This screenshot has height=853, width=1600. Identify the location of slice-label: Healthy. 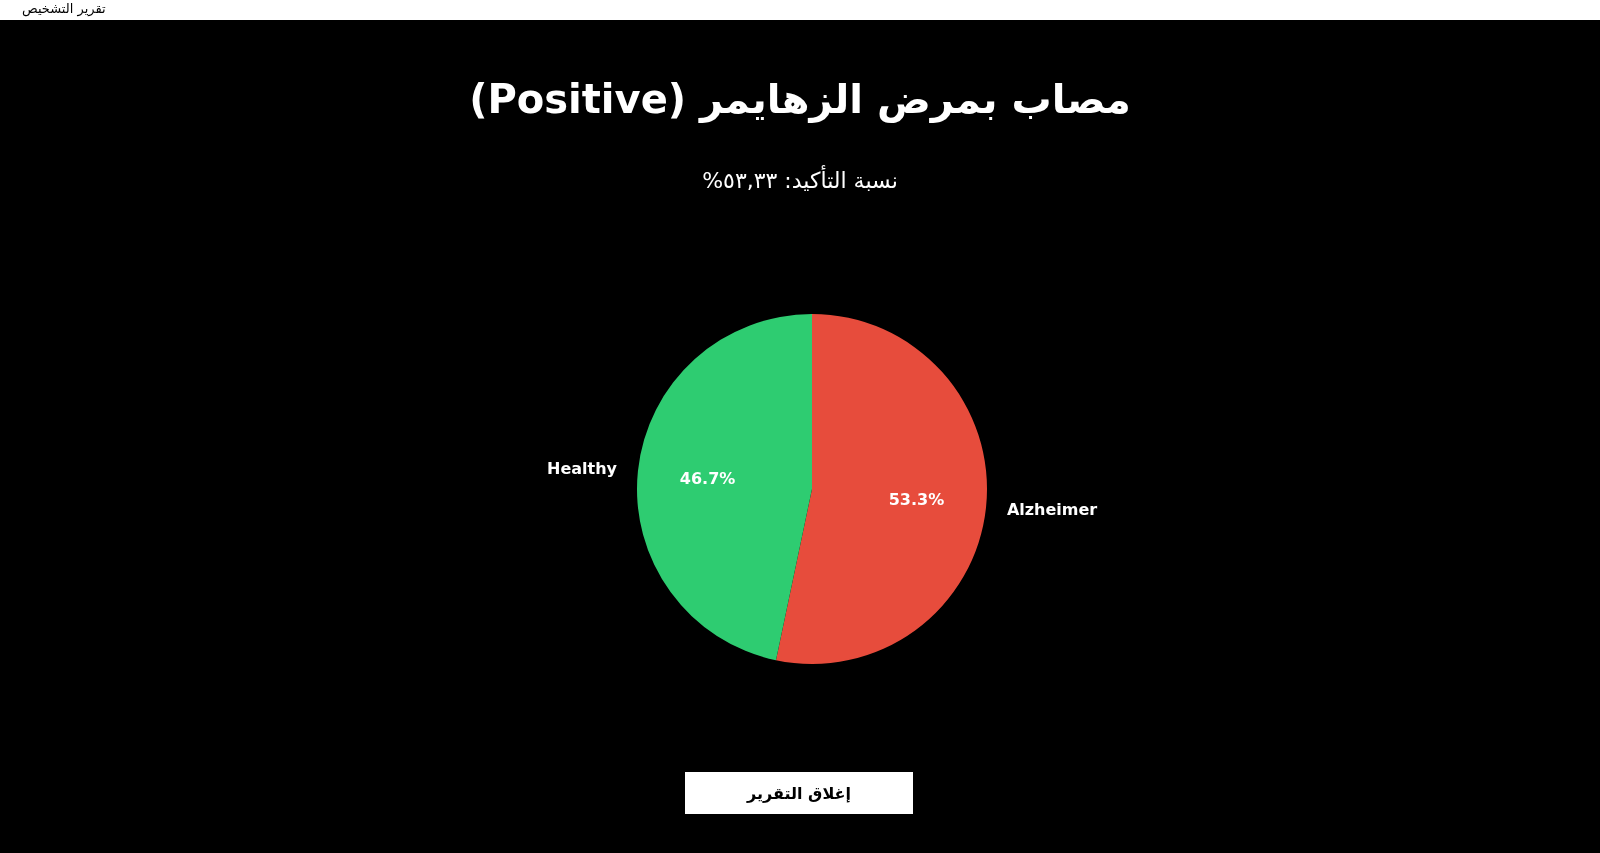
(582, 469).